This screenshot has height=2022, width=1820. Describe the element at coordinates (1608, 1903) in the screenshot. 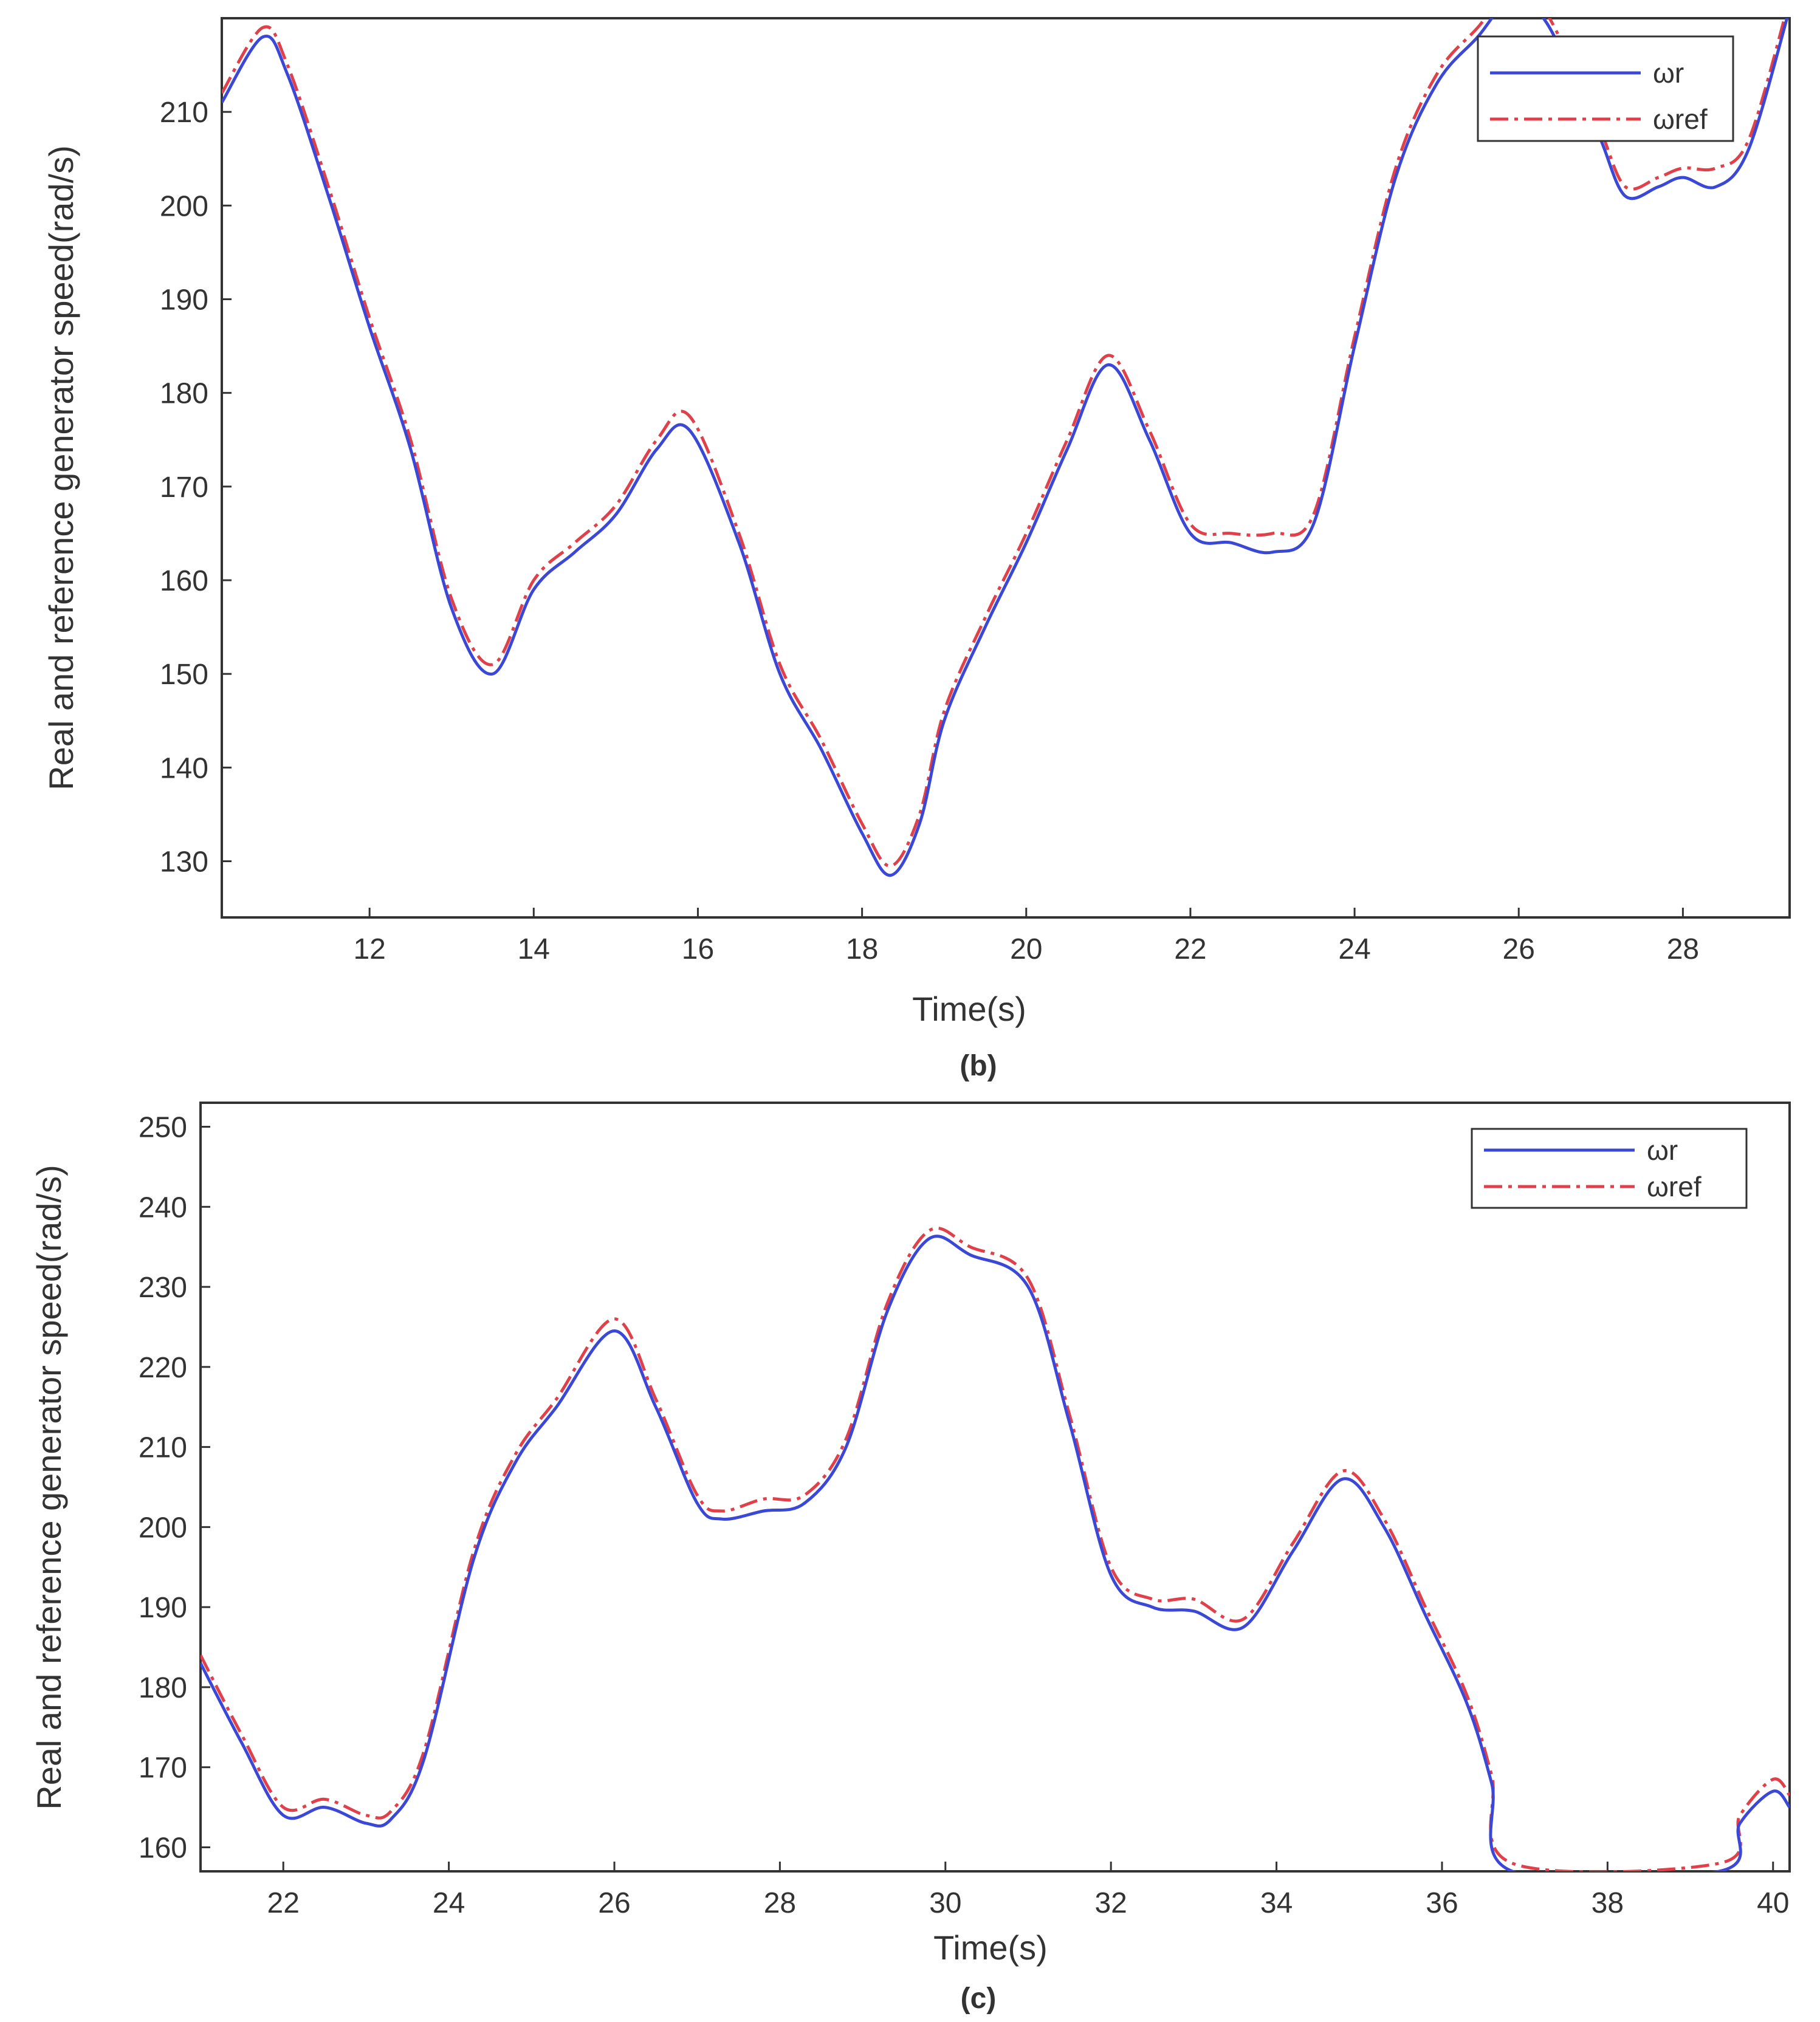

I see `x-tick-label: 38` at that location.